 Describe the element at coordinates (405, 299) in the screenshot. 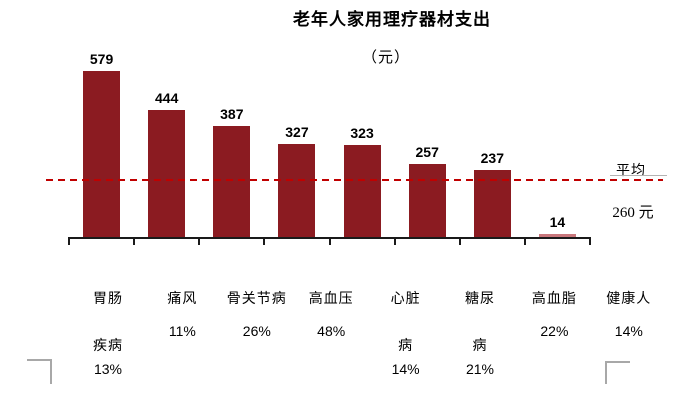

I see `category-label: 心脏` at that location.